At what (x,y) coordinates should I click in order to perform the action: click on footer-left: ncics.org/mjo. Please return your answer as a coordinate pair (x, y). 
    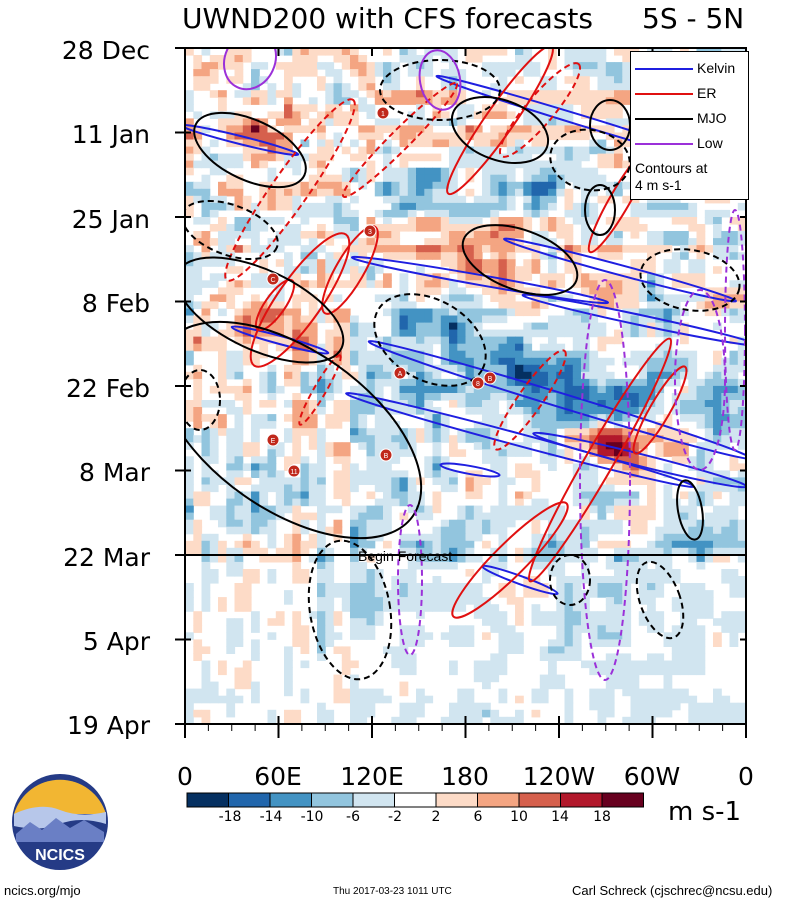
    Looking at the image, I should click on (42, 890).